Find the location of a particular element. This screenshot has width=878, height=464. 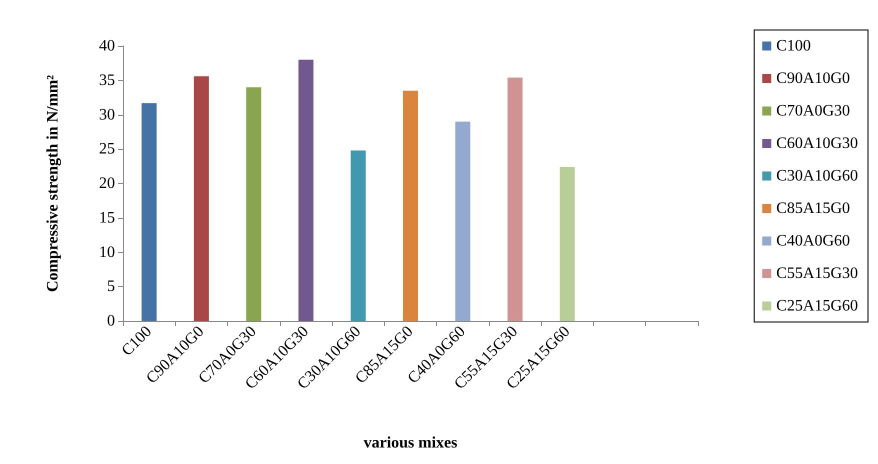

y-tick-label: 0 is located at coordinates (111, 321).